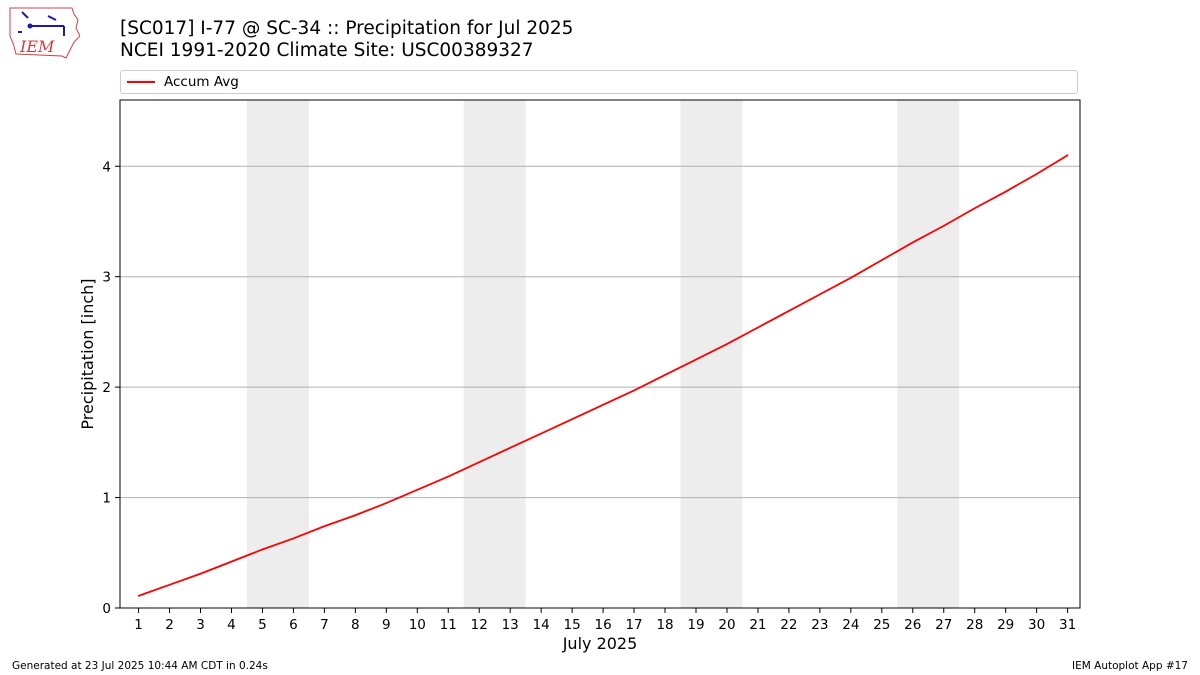 The width and height of the screenshot is (1200, 675). Describe the element at coordinates (386, 625) in the screenshot. I see `x-tick-label-9: 9` at that location.